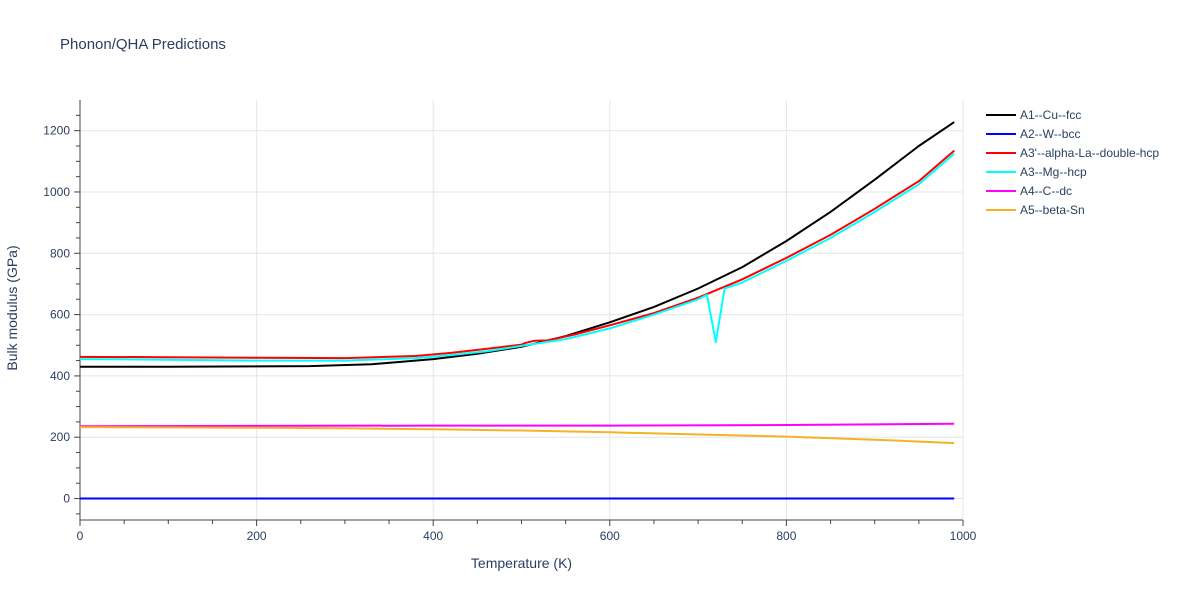 Image resolution: width=1200 pixels, height=605 pixels. What do you see at coordinates (1089, 153) in the screenshot?
I see `legend-label: A3'--alpha-La--double-hcp` at bounding box center [1089, 153].